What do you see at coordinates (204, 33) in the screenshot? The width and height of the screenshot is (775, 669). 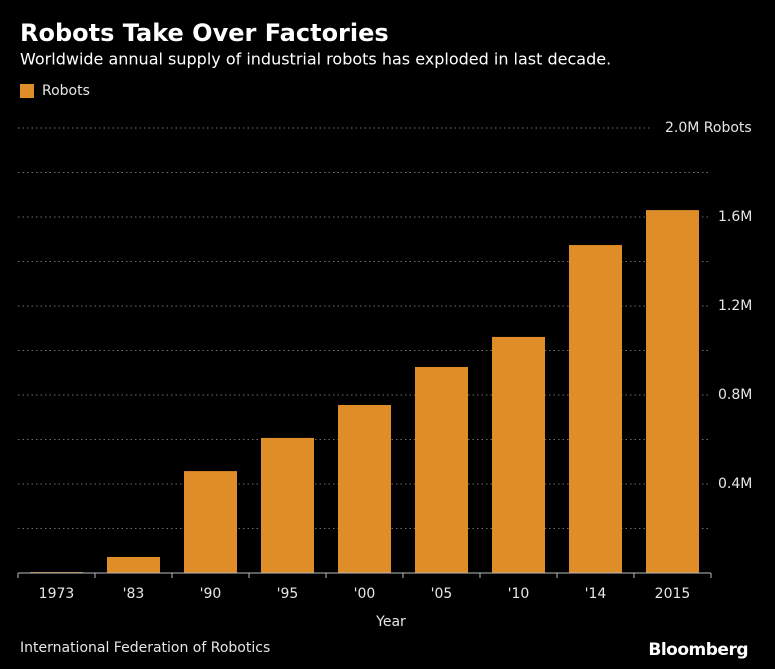 I see `chart-title: Robots Take Over Factories` at bounding box center [204, 33].